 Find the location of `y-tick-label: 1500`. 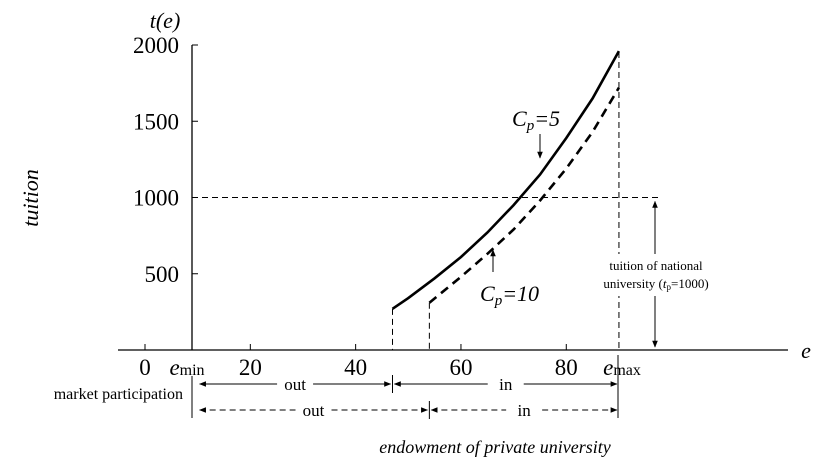

y-tick-label: 1500 is located at coordinates (156, 121).